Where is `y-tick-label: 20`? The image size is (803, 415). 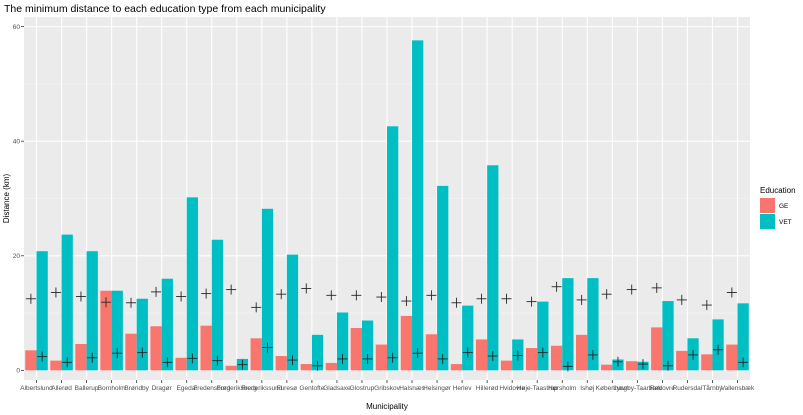 y-tick-label: 20 is located at coordinates (17, 256).